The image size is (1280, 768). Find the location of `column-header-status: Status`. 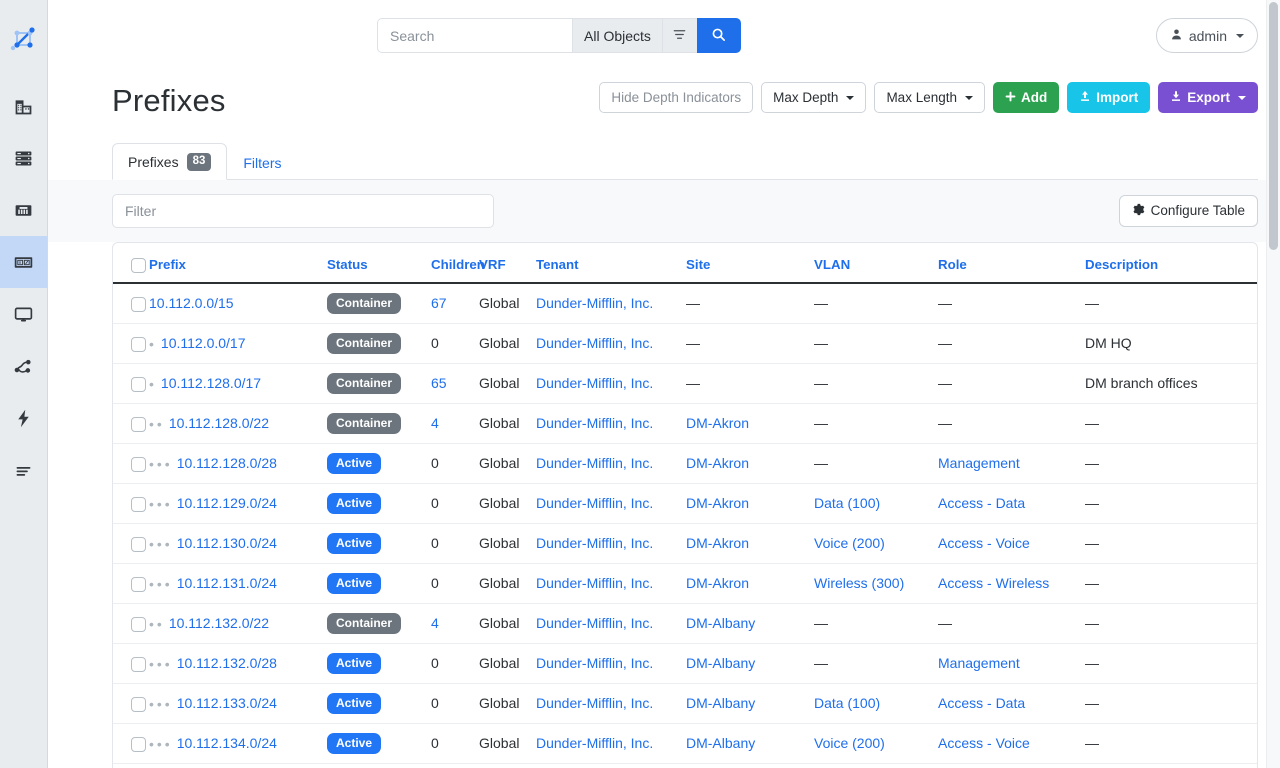

column-header-status: Status is located at coordinates (371, 263).